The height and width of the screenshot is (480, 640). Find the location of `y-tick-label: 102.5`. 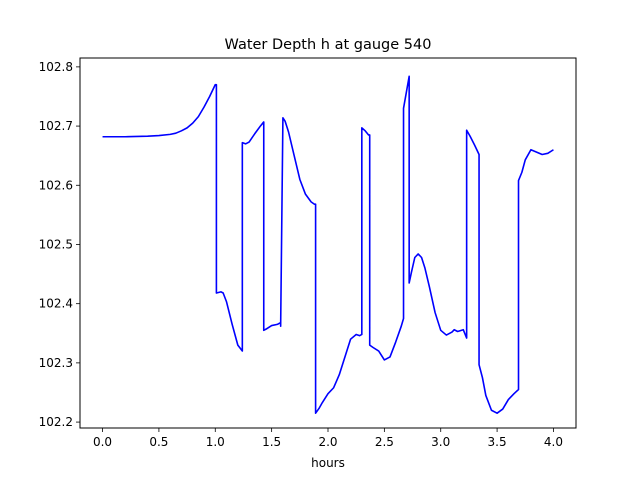

y-tick-label: 102.5 is located at coordinates (56, 244).